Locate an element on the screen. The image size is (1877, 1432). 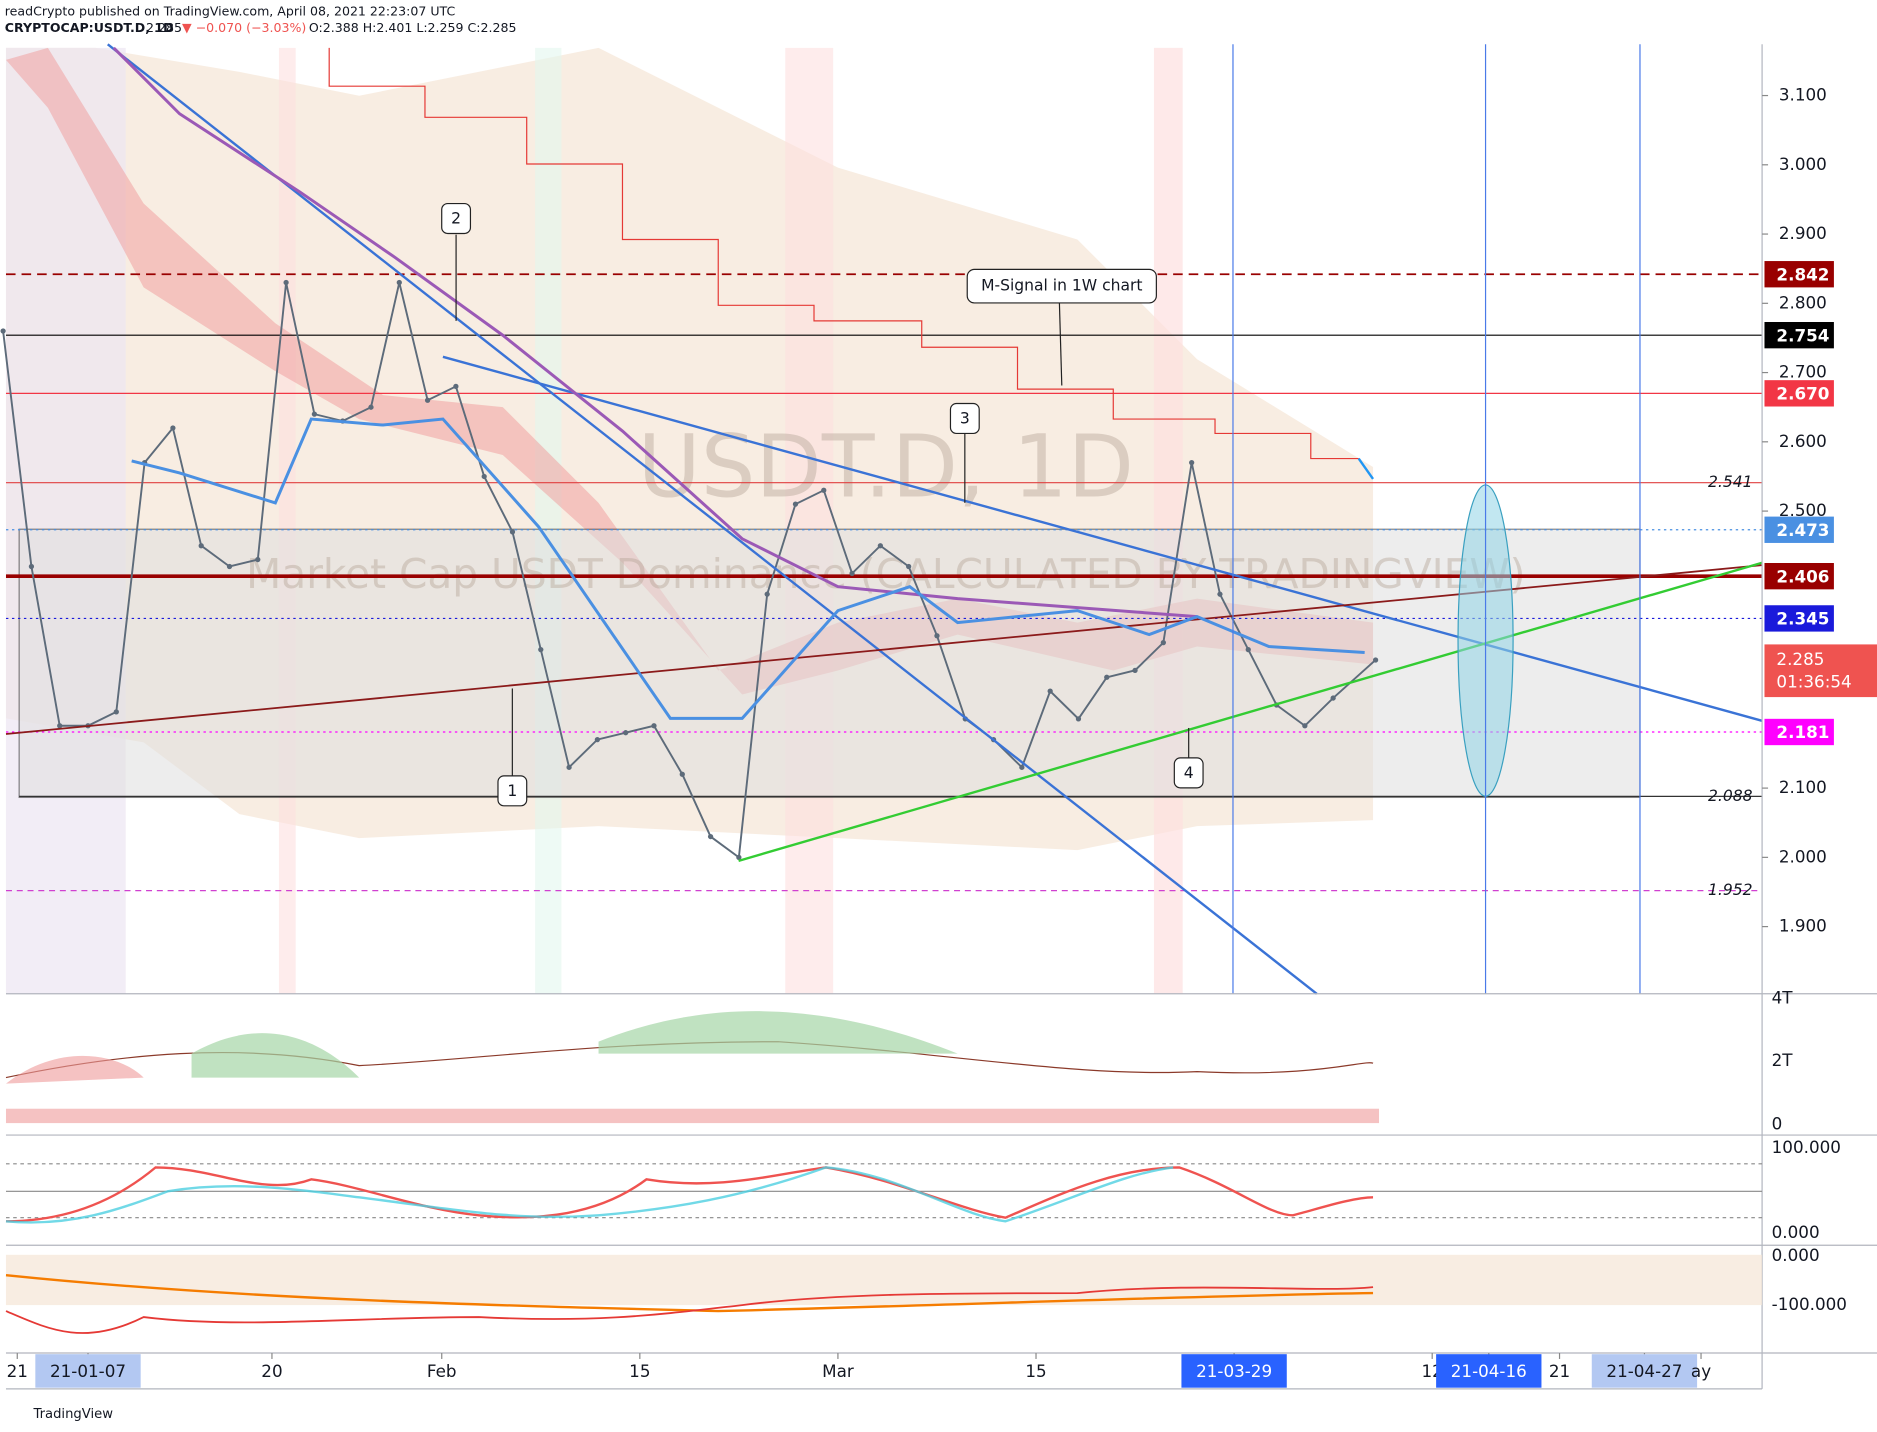
y-tick-label: 2.700 is located at coordinates (1803, 372).